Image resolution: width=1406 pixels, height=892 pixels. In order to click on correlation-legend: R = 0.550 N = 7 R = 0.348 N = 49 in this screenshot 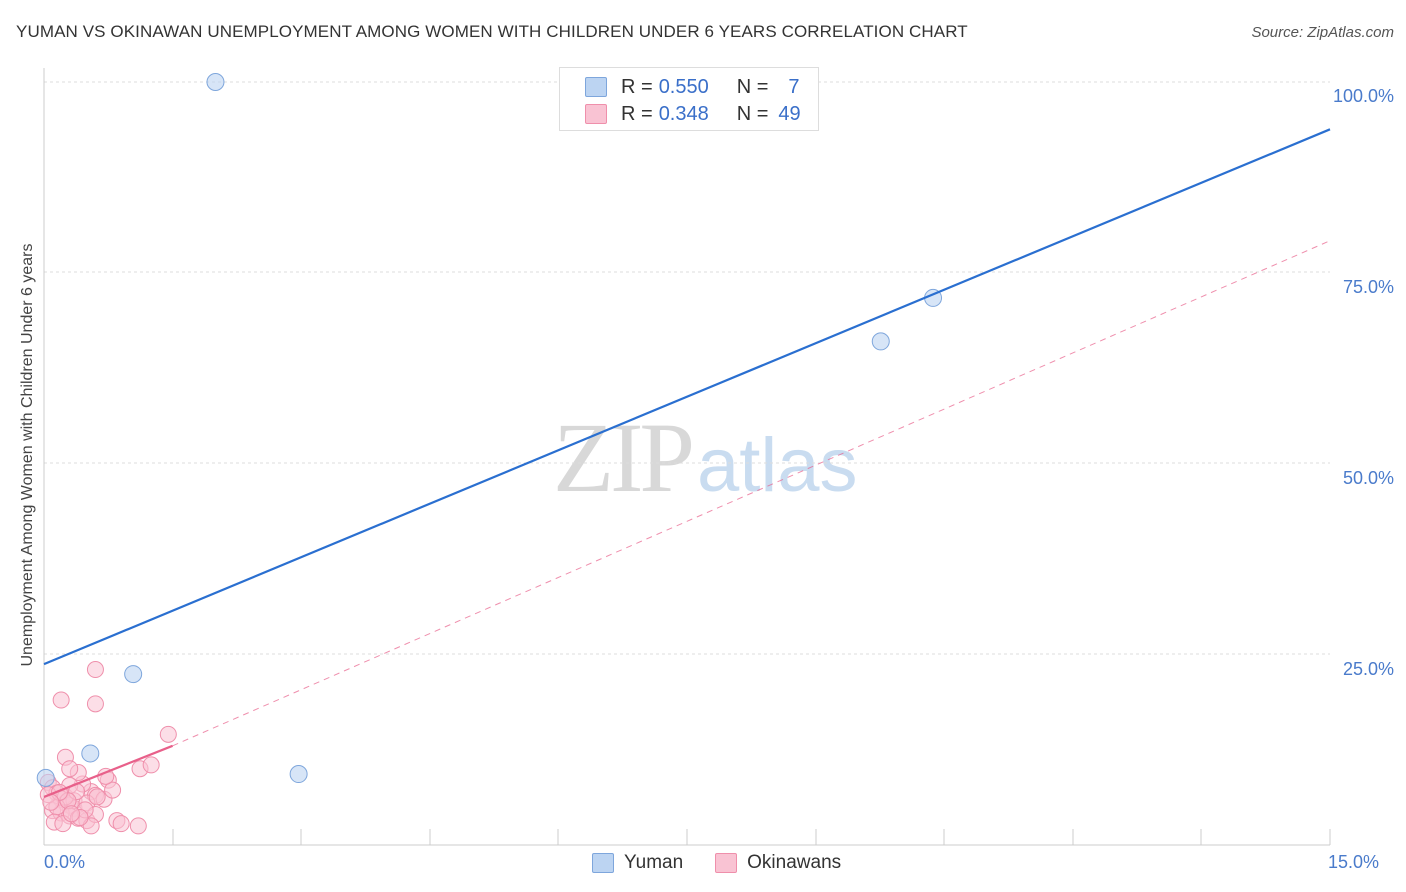, I will do `click(689, 99)`.